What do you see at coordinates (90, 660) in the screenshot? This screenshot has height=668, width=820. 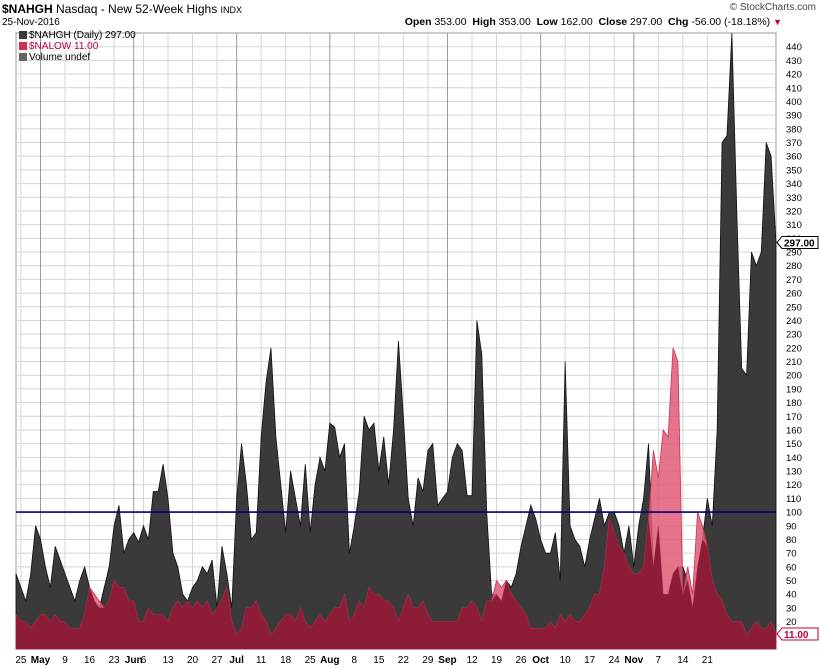 I see `x-tick-label: 16` at bounding box center [90, 660].